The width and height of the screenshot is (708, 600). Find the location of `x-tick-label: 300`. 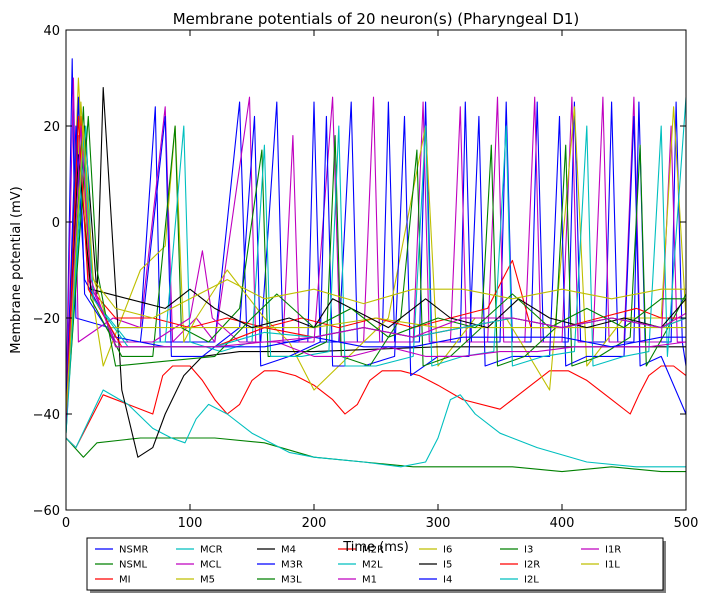

x-tick-label: 300 is located at coordinates (438, 523).